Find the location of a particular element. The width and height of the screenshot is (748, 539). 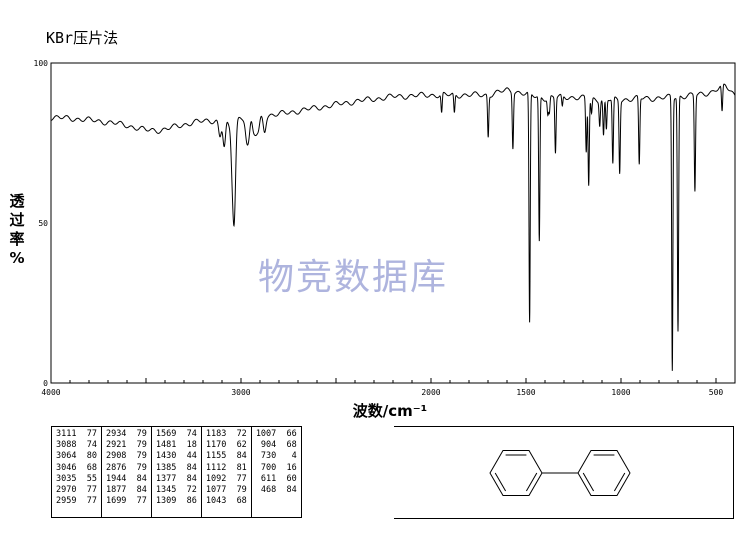

y-axis-label-char: 过 is located at coordinates (17, 220).